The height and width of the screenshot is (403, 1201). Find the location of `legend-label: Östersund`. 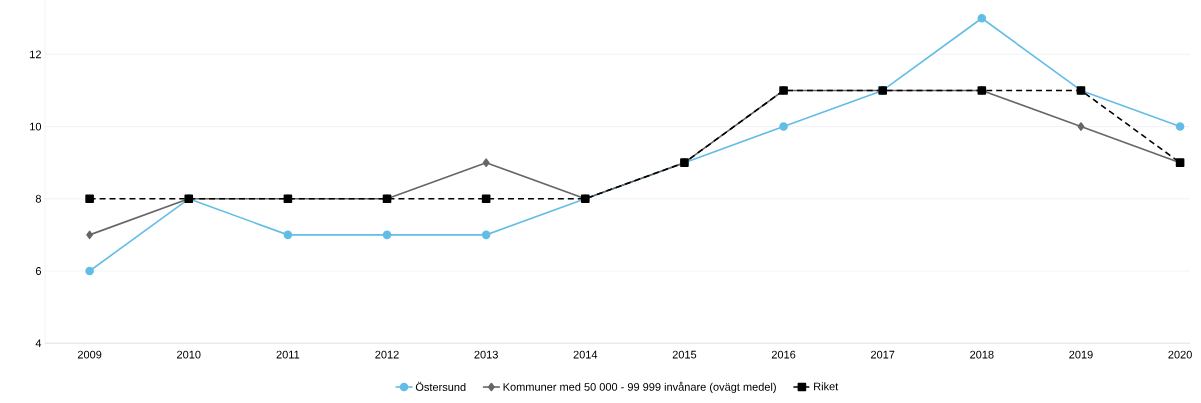

legend-label: Östersund is located at coordinates (440, 386).